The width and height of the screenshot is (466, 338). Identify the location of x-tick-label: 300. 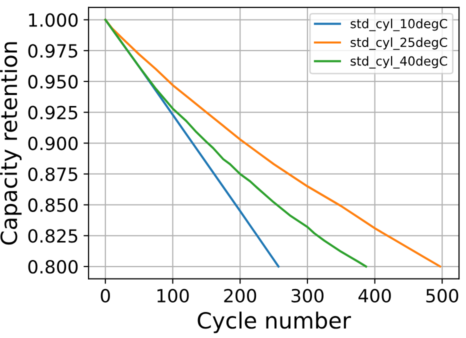
(308, 295).